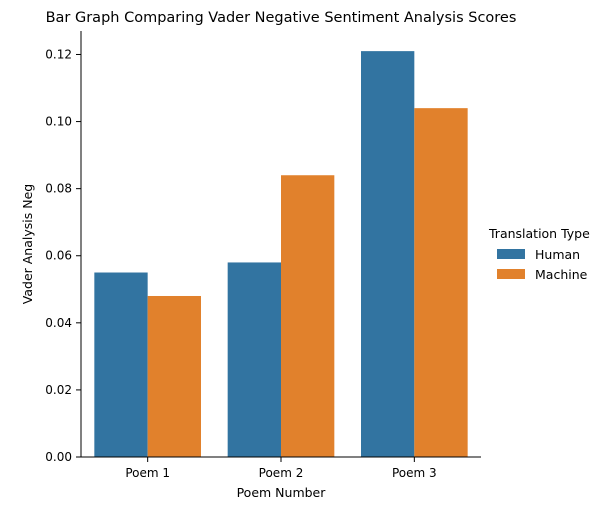 The image size is (613, 510). Describe the element at coordinates (282, 492) in the screenshot. I see `x-axis-label: Poem Number` at that location.